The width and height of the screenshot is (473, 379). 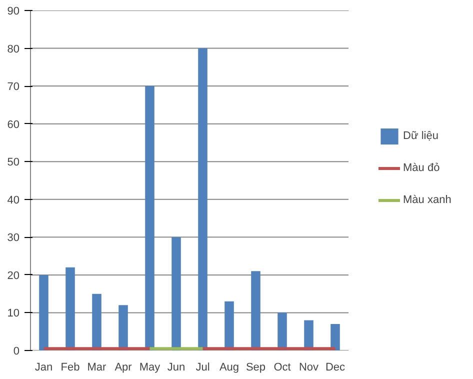 I want to click on x-tick-label: Dec, so click(x=335, y=368).